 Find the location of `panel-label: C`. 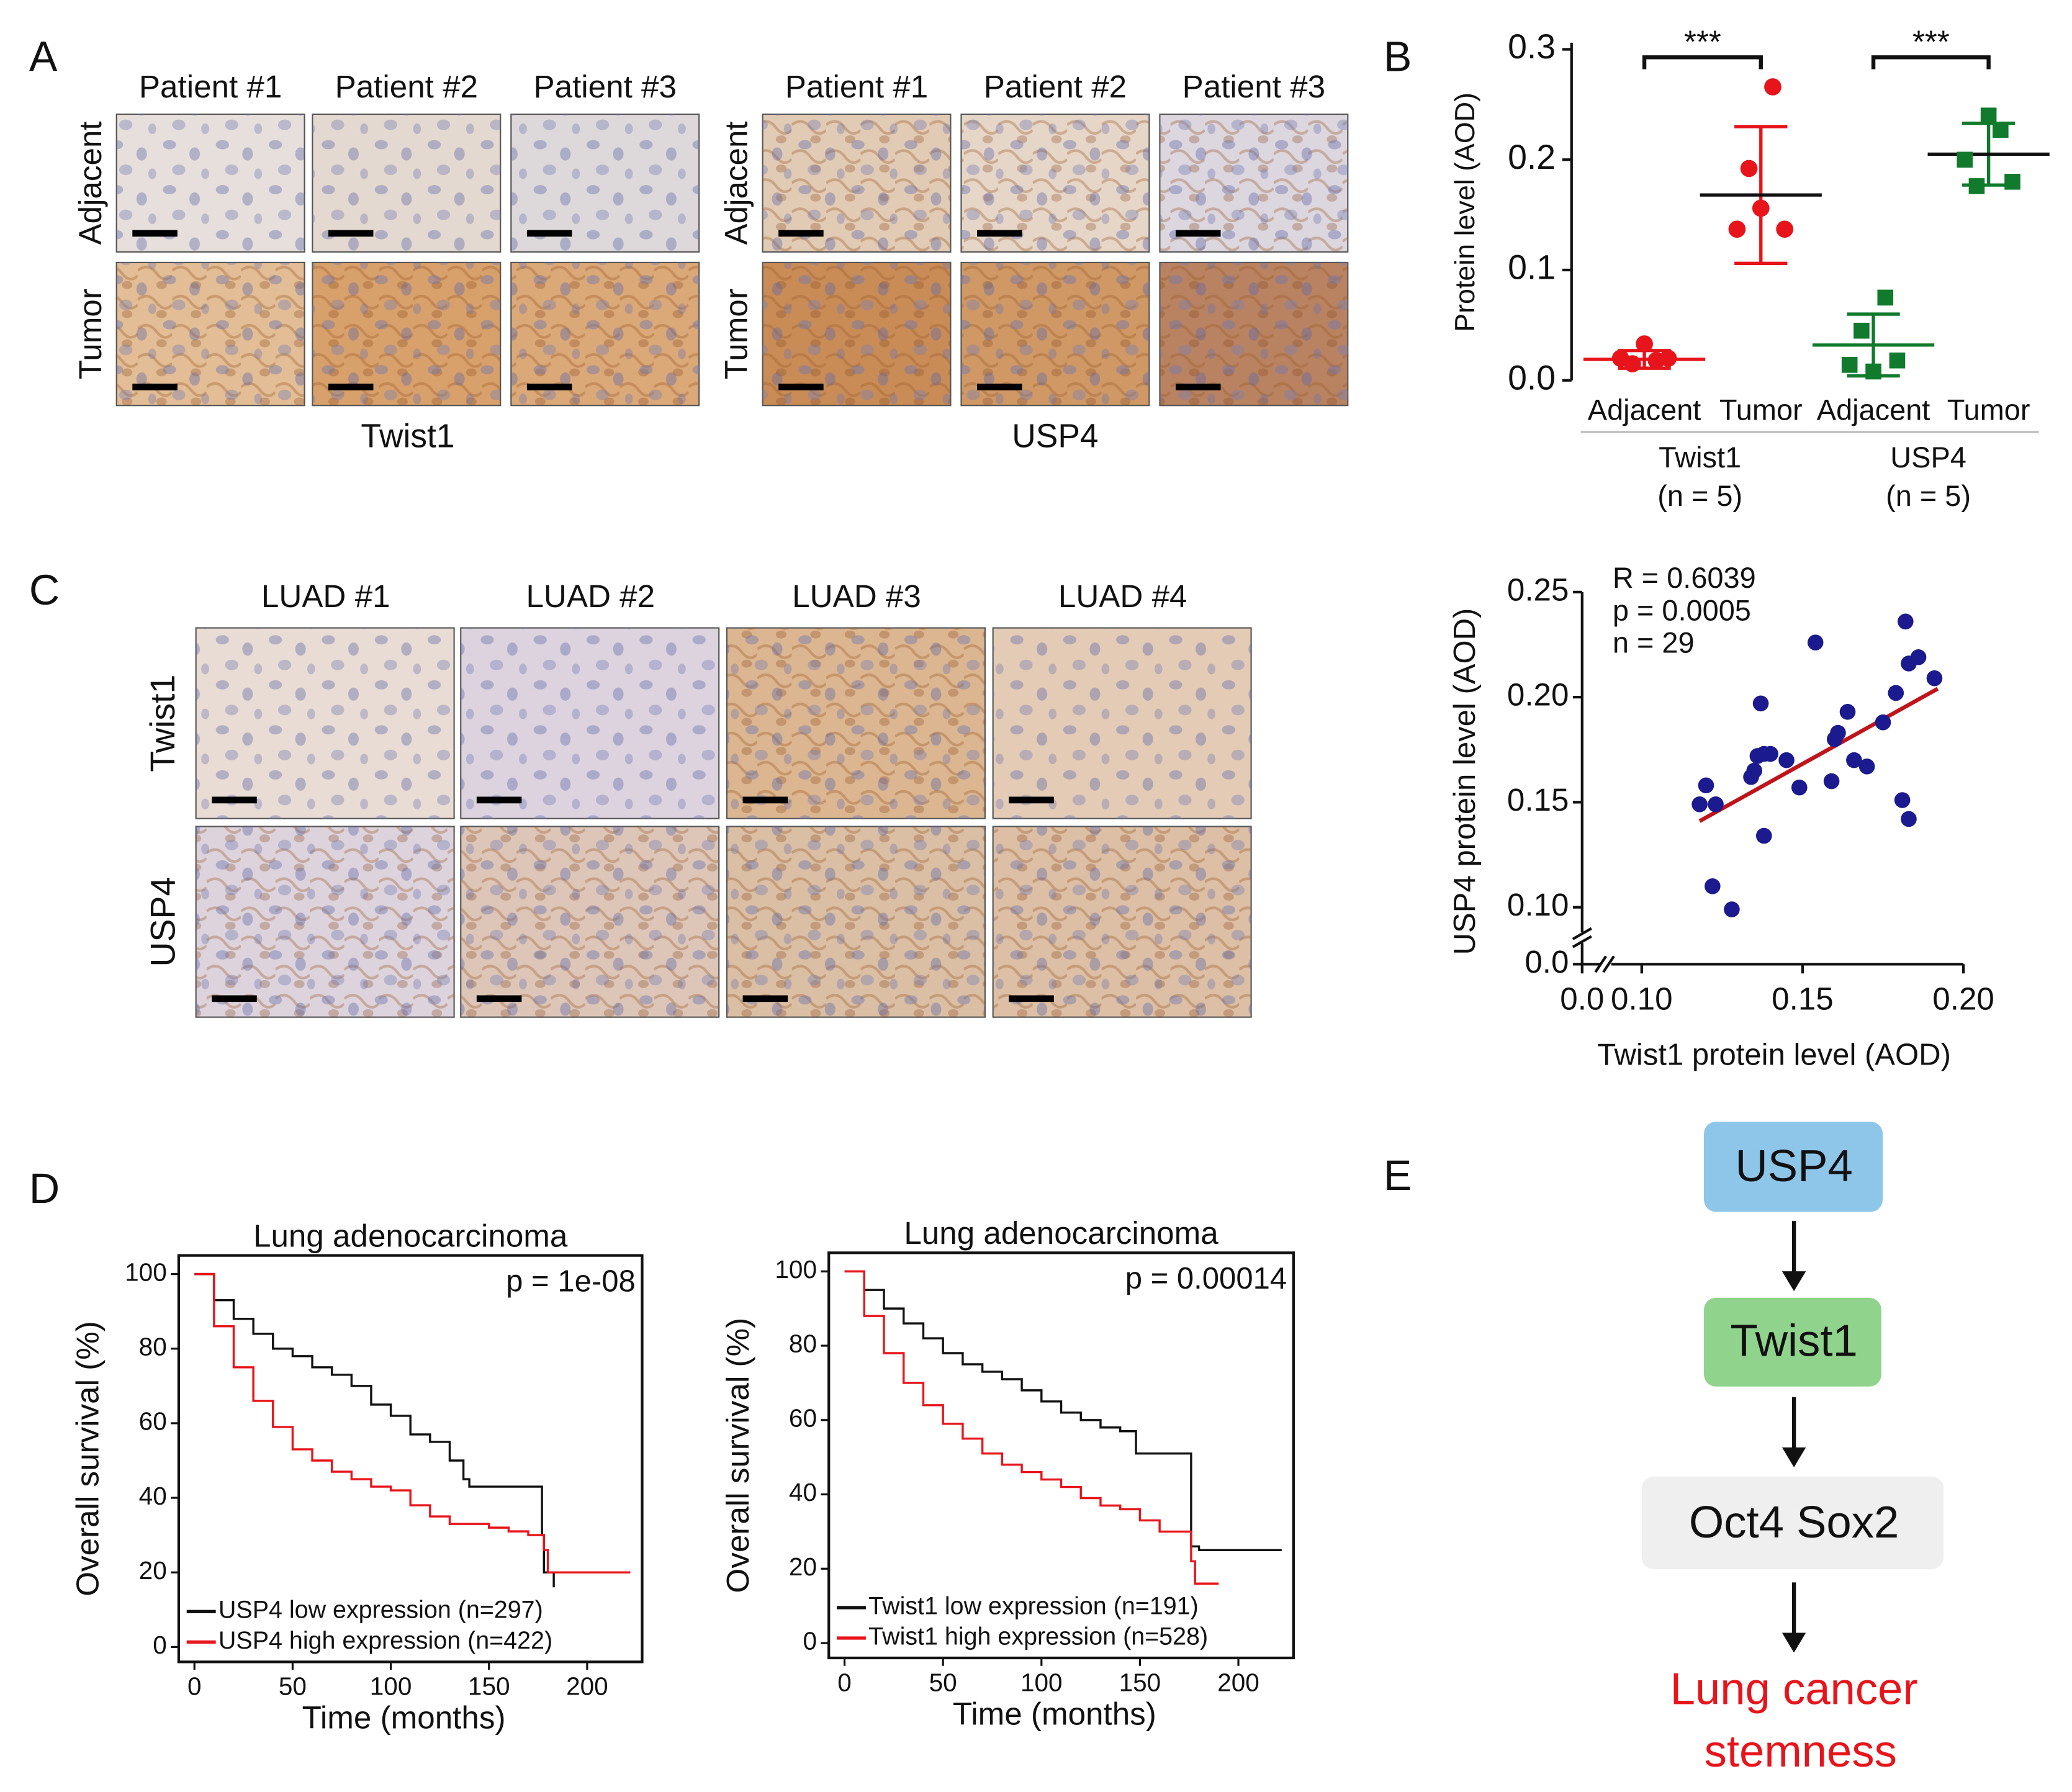

panel-label: C is located at coordinates (44, 590).